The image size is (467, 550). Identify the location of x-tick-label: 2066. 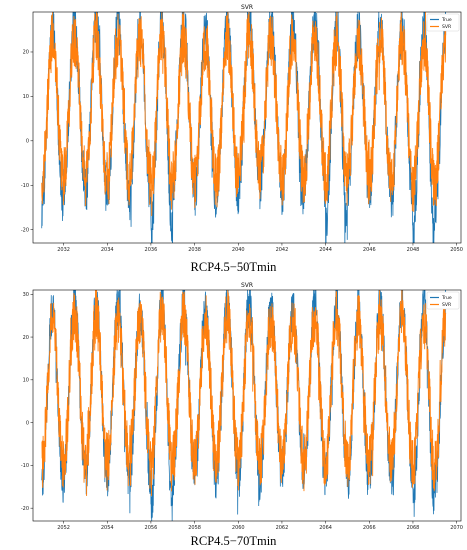
(369, 528).